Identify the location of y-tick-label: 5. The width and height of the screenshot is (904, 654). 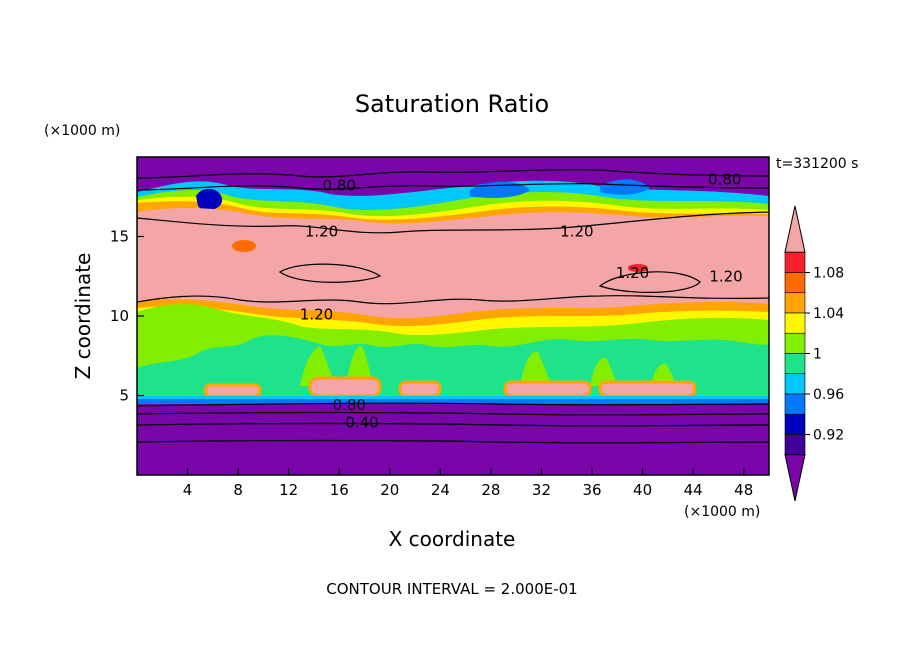
(124, 396).